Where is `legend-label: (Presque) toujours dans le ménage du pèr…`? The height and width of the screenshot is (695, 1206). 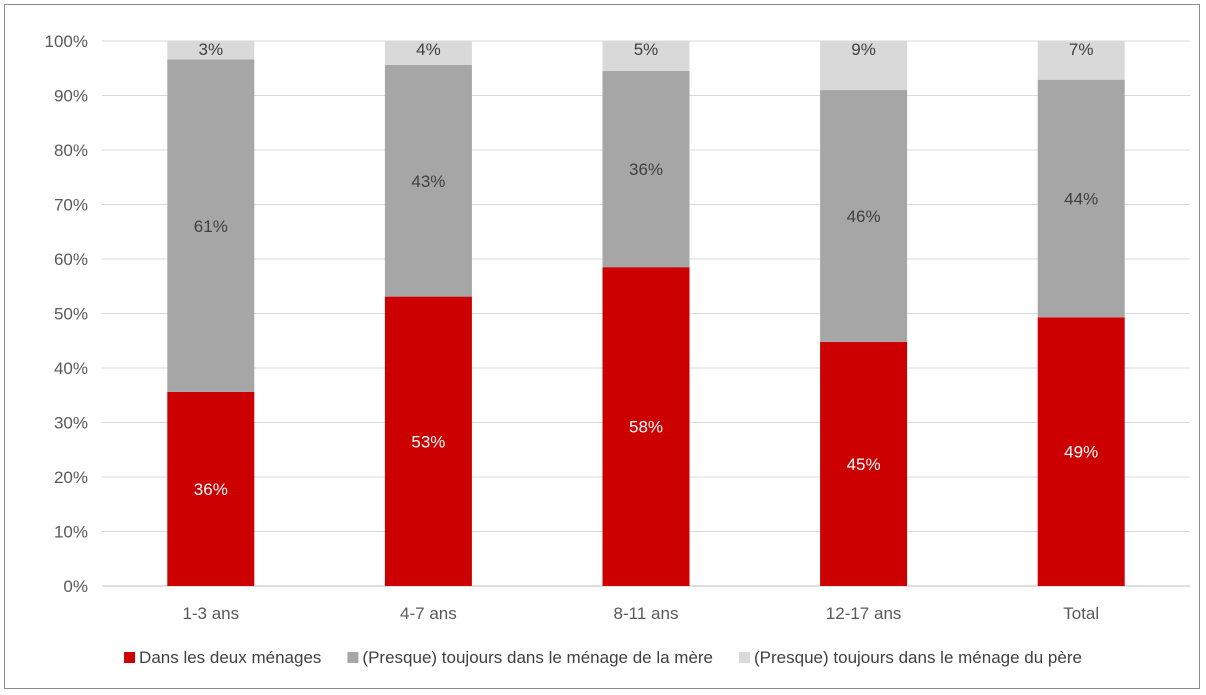
legend-label: (Presque) toujours dans le ménage du pèr… is located at coordinates (918, 657).